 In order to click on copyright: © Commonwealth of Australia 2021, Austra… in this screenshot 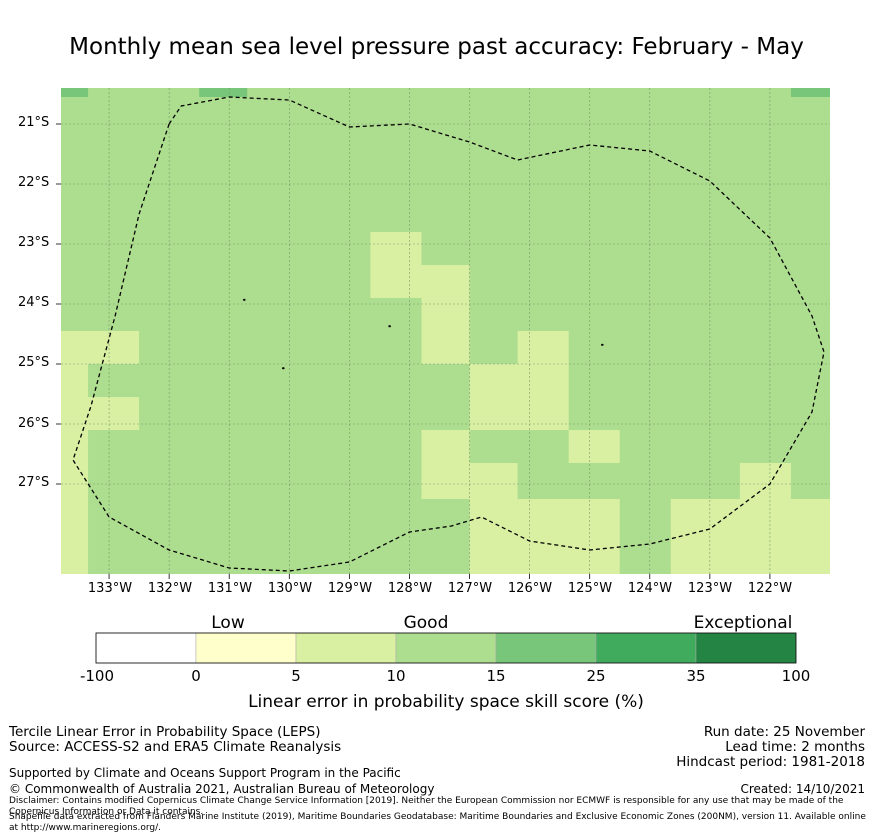, I will do `click(222, 789)`.